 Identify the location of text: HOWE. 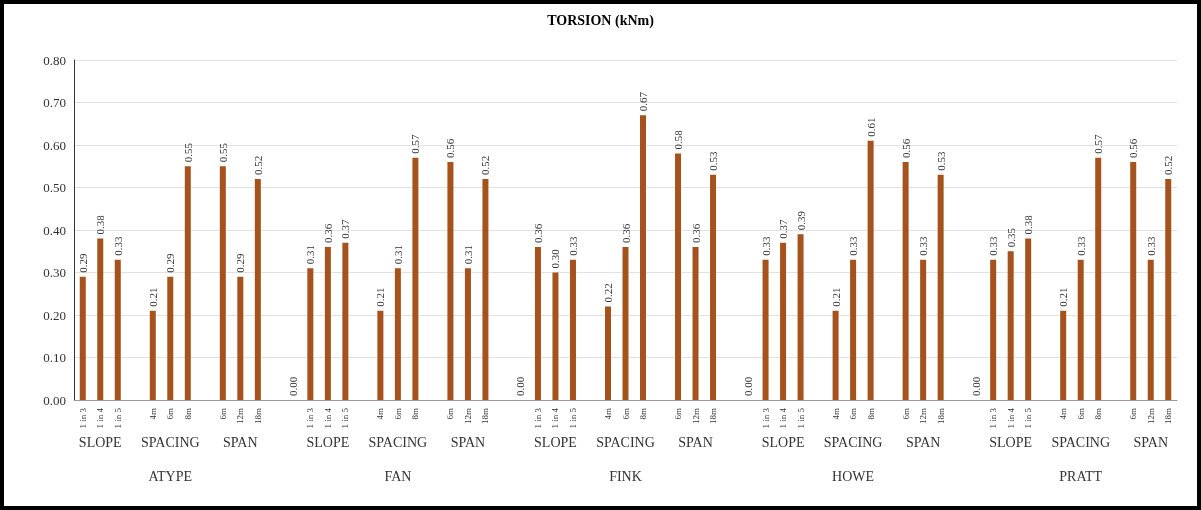
(853, 476).